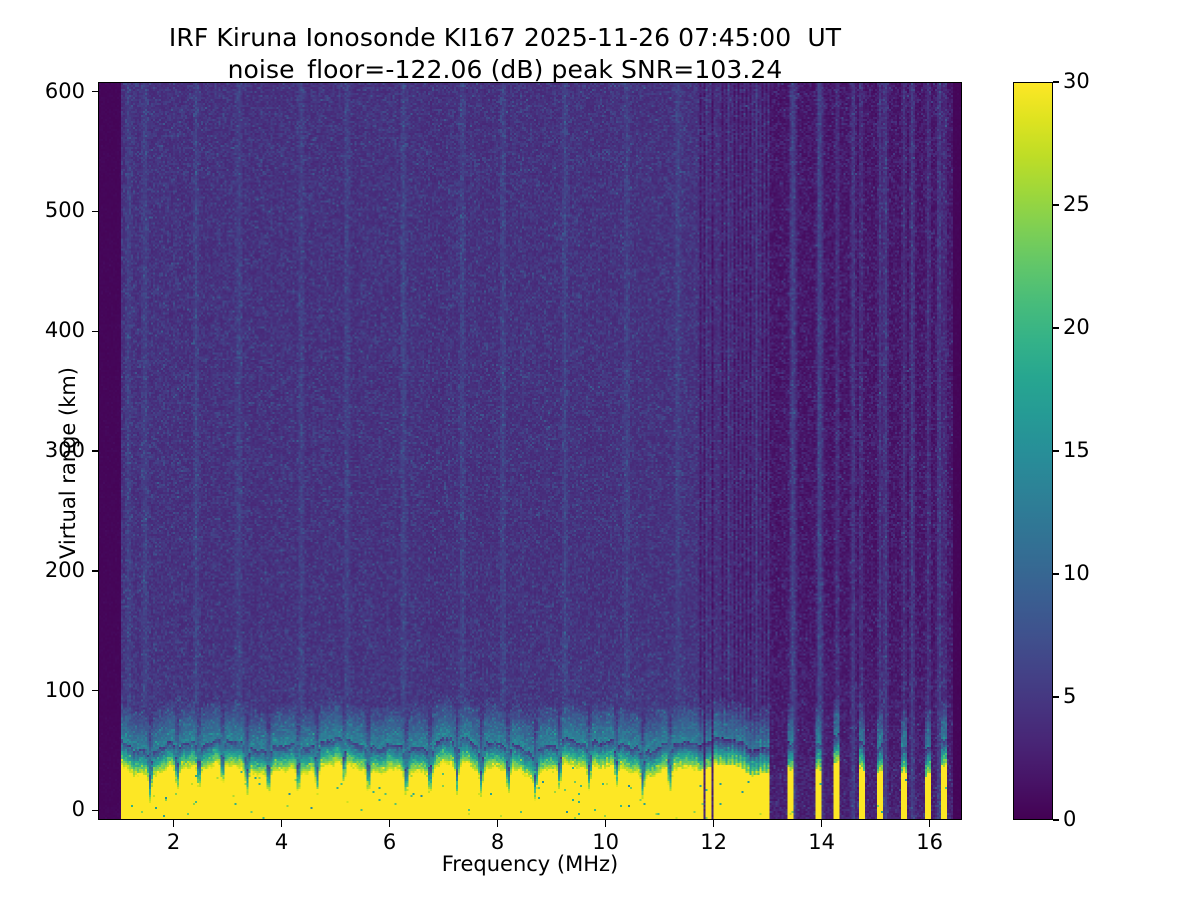 Image resolution: width=1200 pixels, height=900 pixels. I want to click on x-axis-label: Frequency (MHz), so click(530, 864).